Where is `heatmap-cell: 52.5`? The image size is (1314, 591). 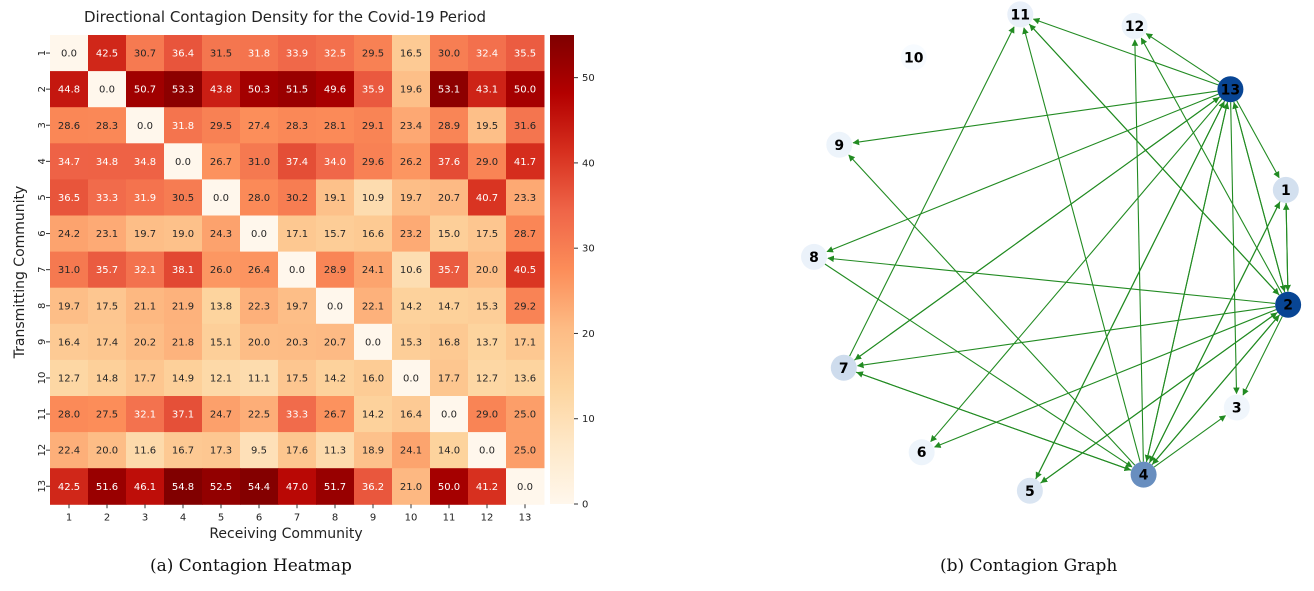 heatmap-cell: 52.5 is located at coordinates (221, 486).